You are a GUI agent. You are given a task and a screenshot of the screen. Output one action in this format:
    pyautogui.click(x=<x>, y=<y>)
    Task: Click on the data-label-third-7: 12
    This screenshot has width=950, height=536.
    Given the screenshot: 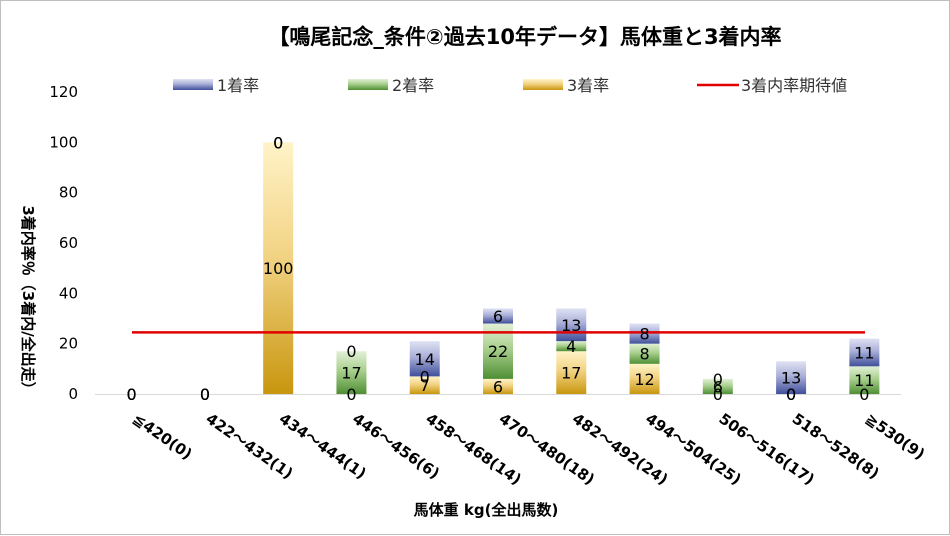 What is the action you would take?
    pyautogui.click(x=644, y=379)
    